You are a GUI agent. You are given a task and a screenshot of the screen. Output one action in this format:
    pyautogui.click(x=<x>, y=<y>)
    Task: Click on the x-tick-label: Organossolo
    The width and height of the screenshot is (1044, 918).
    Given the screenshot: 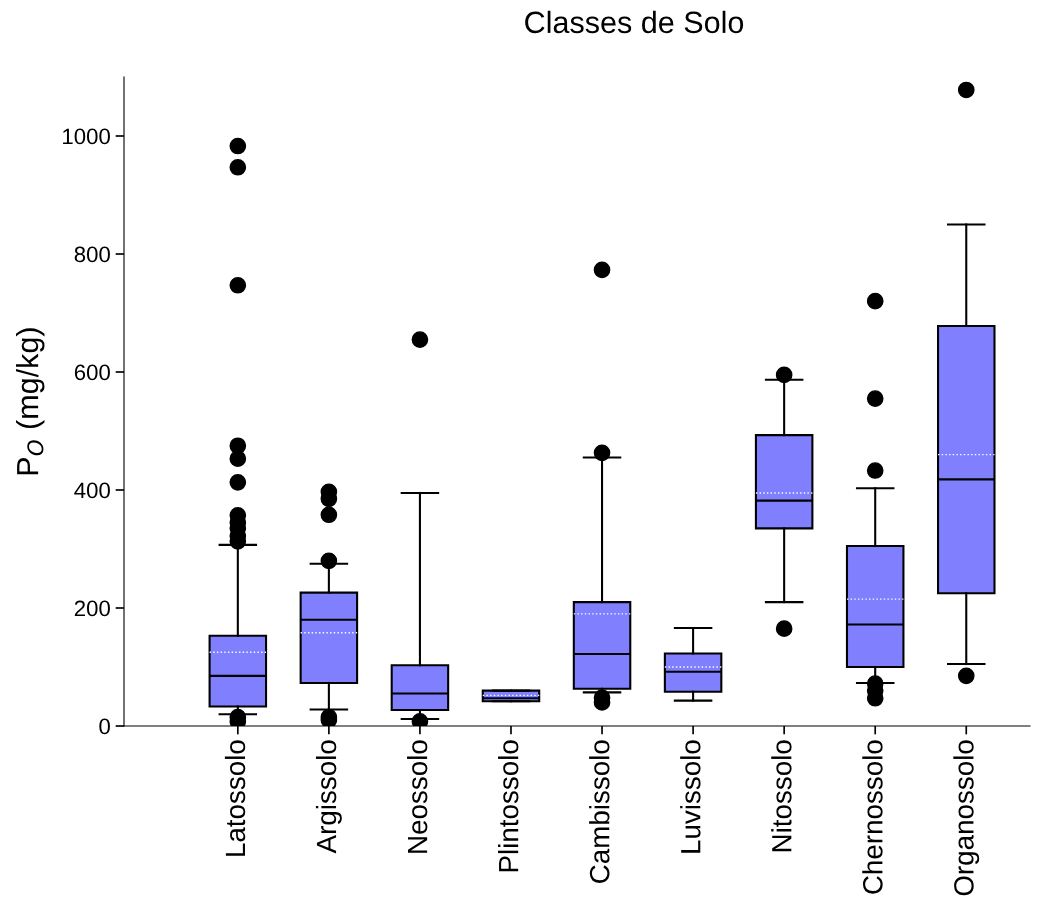 What is the action you would take?
    pyautogui.click(x=966, y=818)
    